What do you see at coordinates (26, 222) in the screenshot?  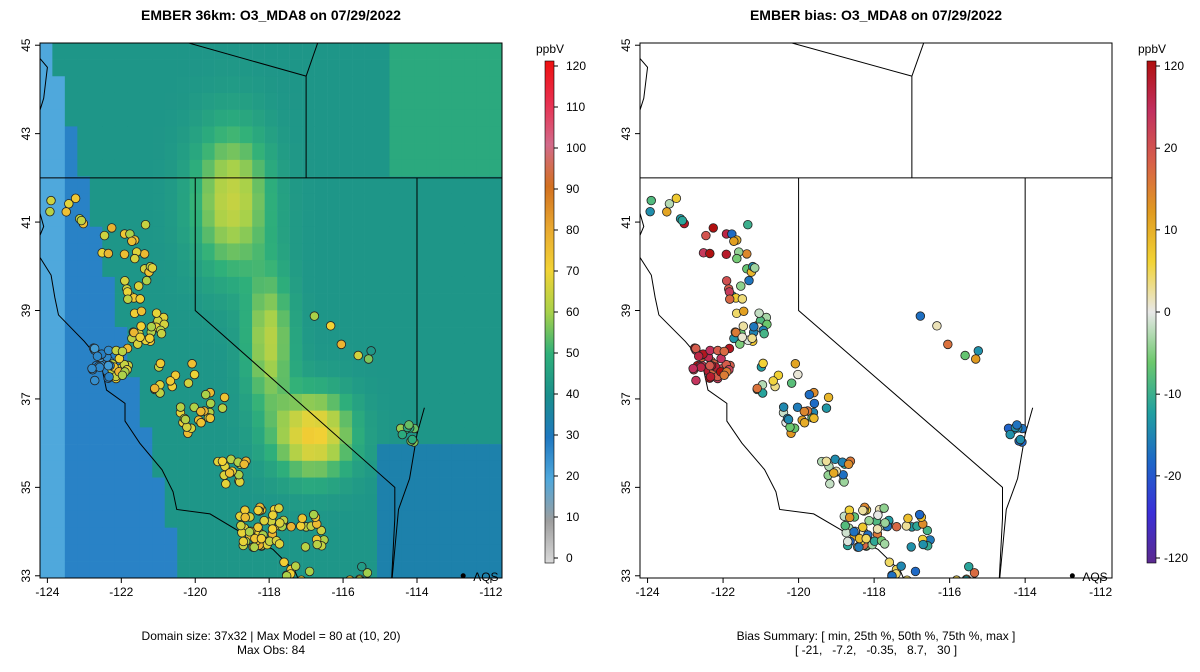 I see `left-y-tick-label: 41` at bounding box center [26, 222].